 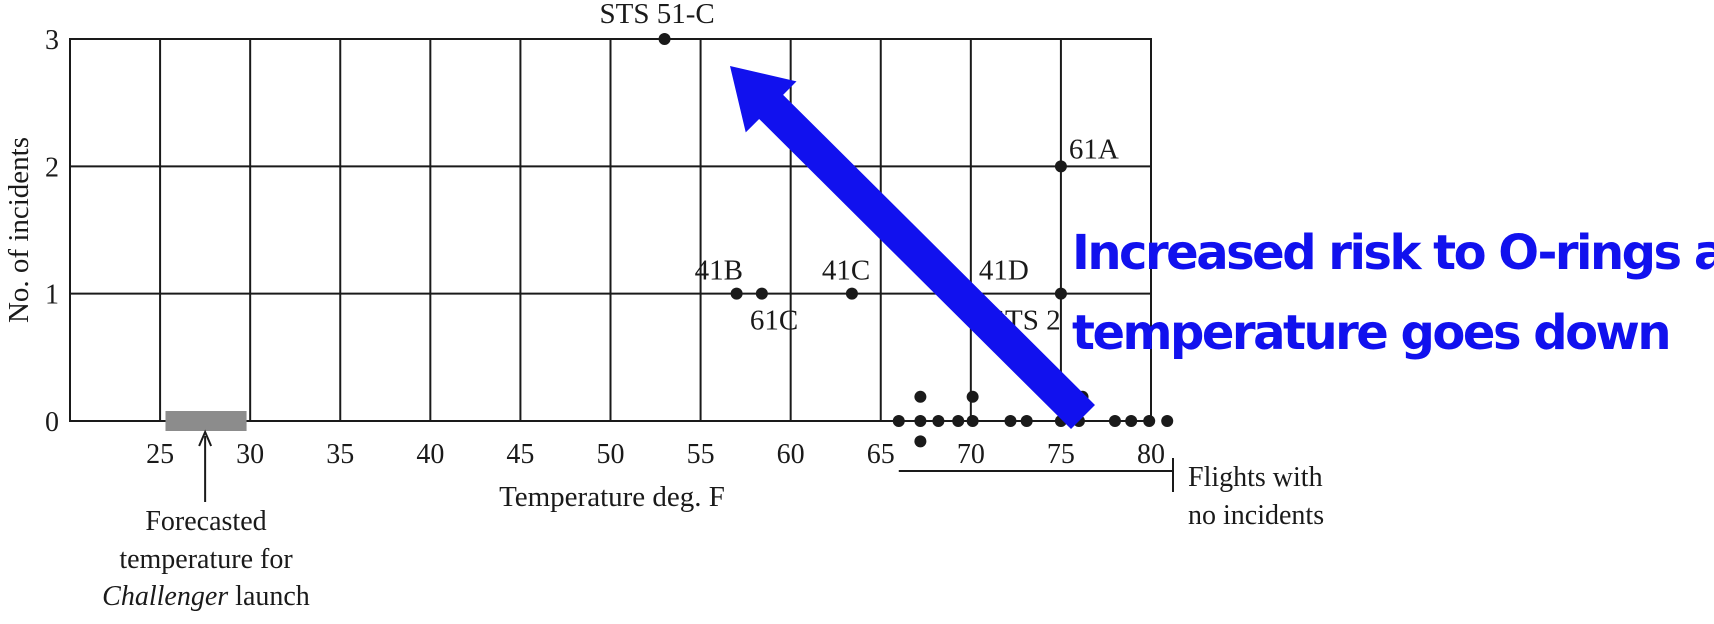 I want to click on y-axis-label: No. of incidents, so click(x=19, y=230).